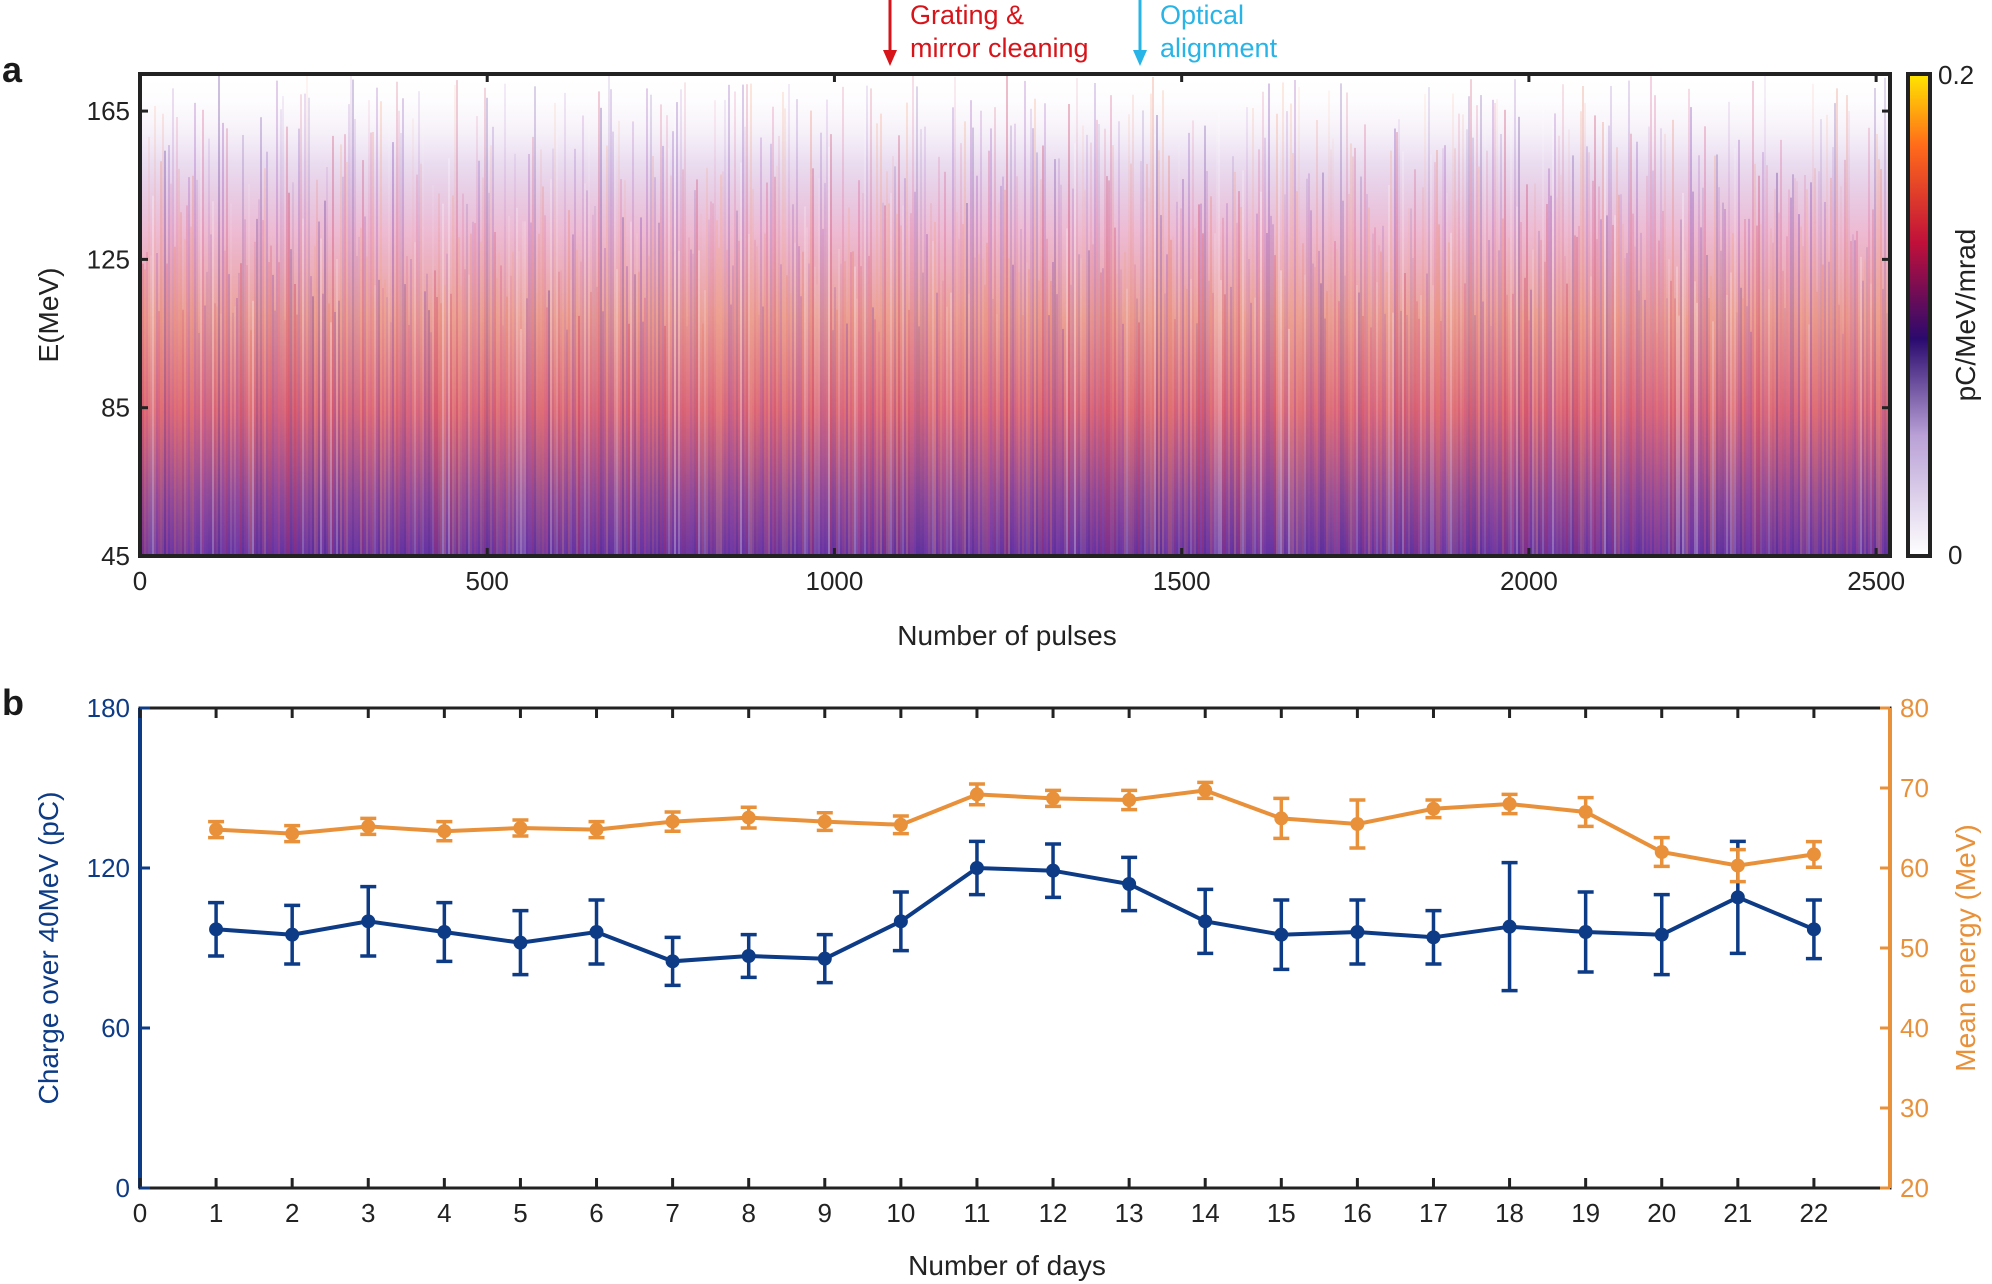 Image resolution: width=1992 pixels, height=1284 pixels. I want to click on x-tick-label: 13, so click(1129, 1213).